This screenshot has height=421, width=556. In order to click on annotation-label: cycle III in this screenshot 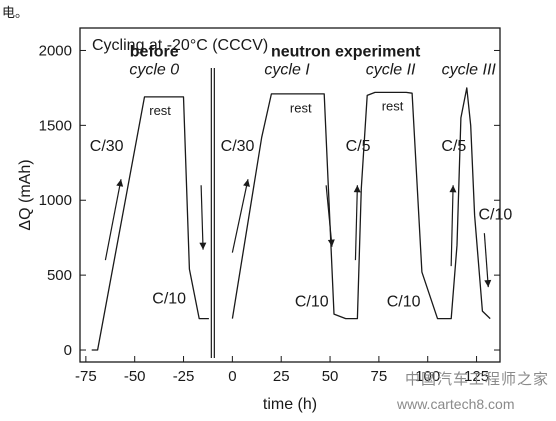, I will do `click(469, 69)`.